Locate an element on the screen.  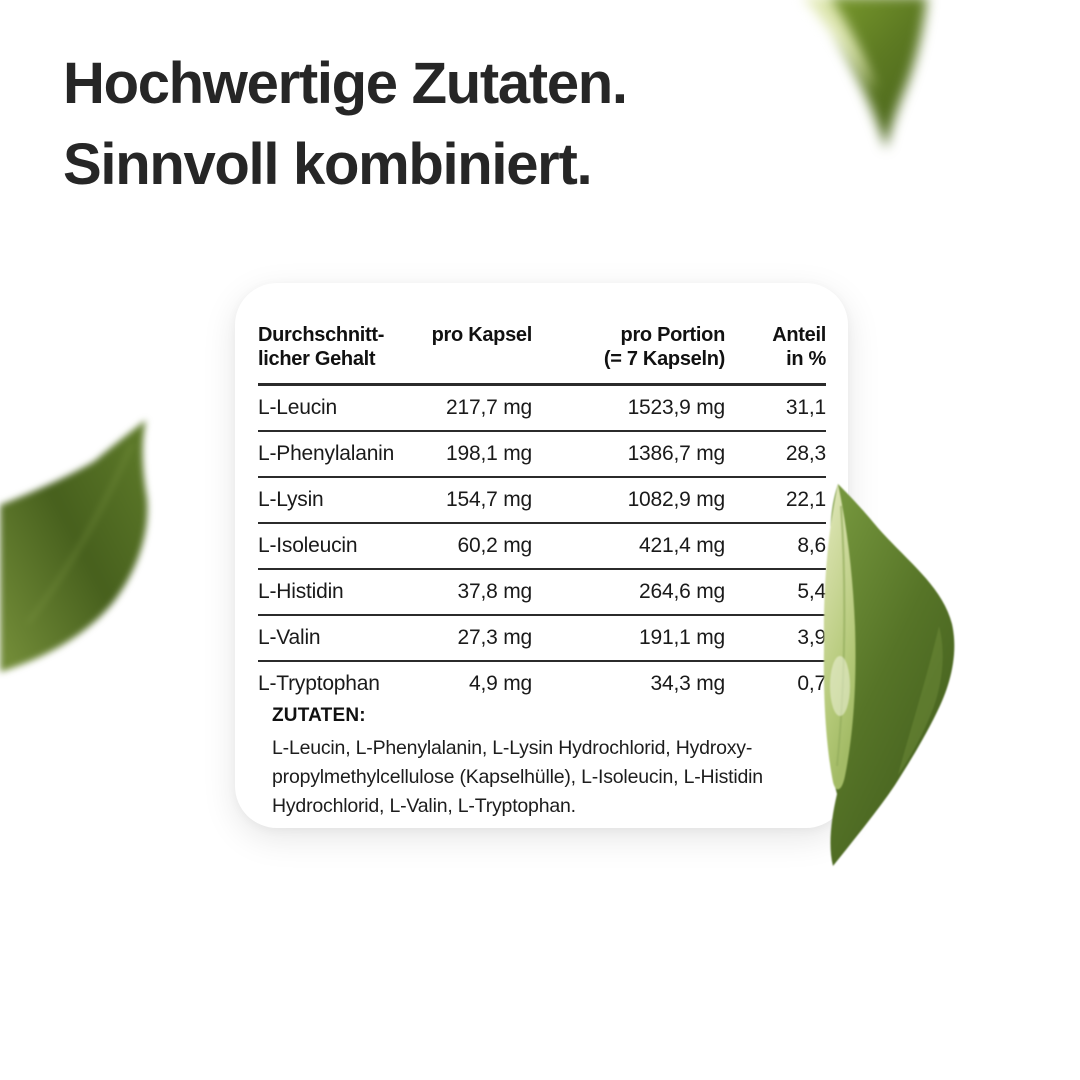
ingredient-name: L-Valin is located at coordinates (343, 638).